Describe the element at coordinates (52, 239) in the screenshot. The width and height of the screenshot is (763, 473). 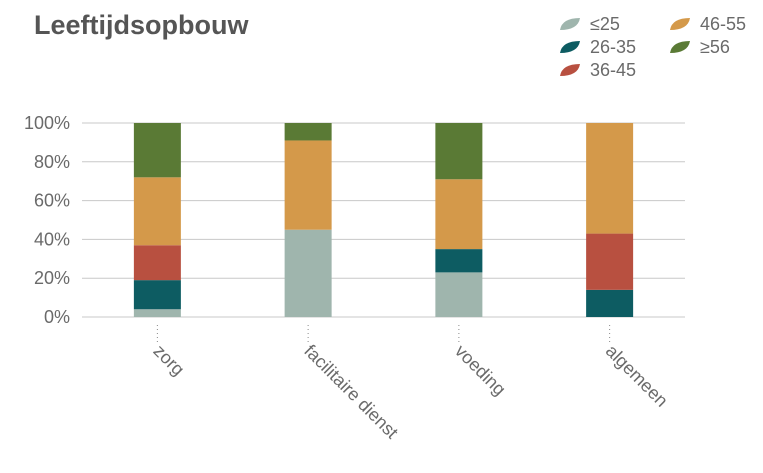
I see `y-tick-label: 40%` at that location.